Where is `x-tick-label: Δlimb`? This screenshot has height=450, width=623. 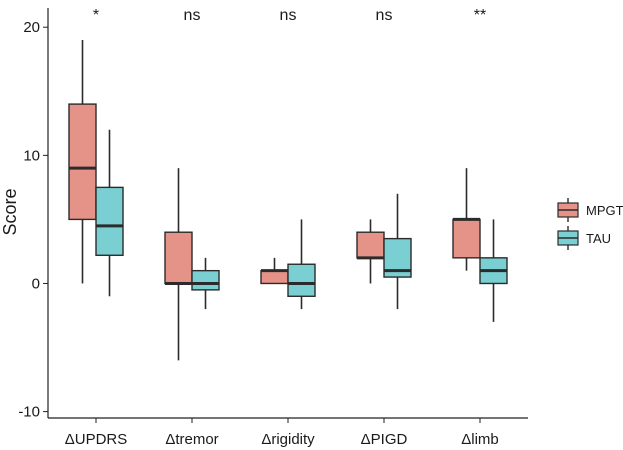
x-tick-label: Δlimb is located at coordinates (480, 439).